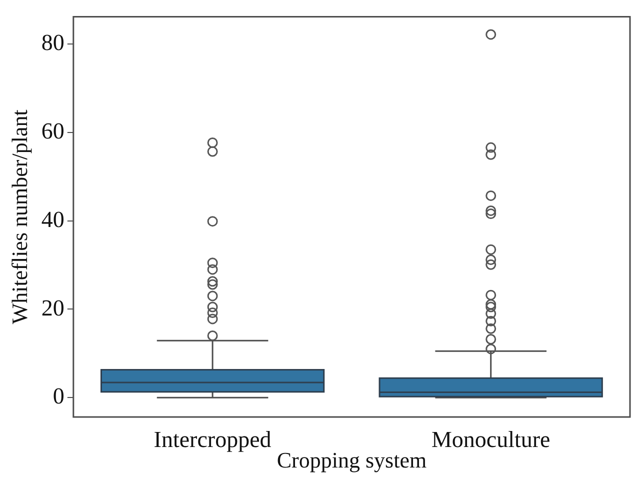 This screenshot has height=479, width=636. What do you see at coordinates (351, 460) in the screenshot?
I see `x-axis-title: Cropping system` at bounding box center [351, 460].